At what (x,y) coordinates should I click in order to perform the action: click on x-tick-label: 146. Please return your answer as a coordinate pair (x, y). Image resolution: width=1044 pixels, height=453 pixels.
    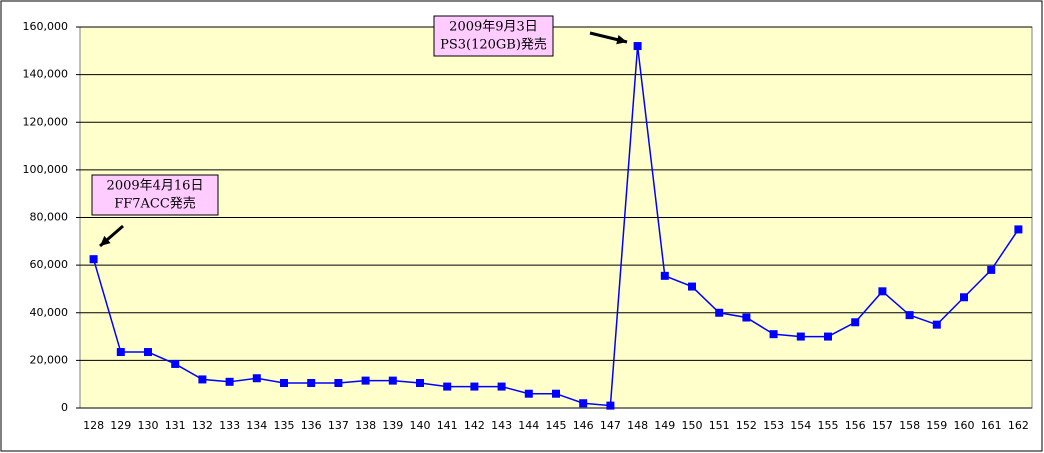
    Looking at the image, I should click on (583, 425).